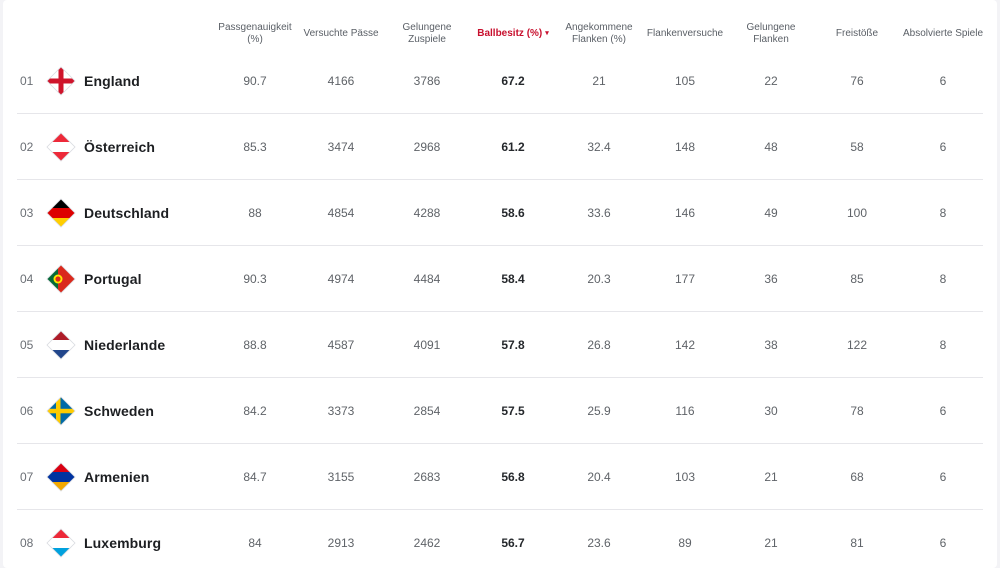  What do you see at coordinates (771, 39) in the screenshot?
I see `column-header-label: Flanken` at bounding box center [771, 39].